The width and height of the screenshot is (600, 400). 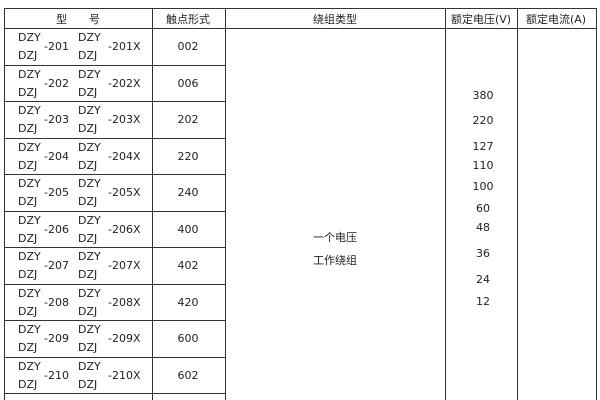 I want to click on table-top-border, so click(x=300, y=8).